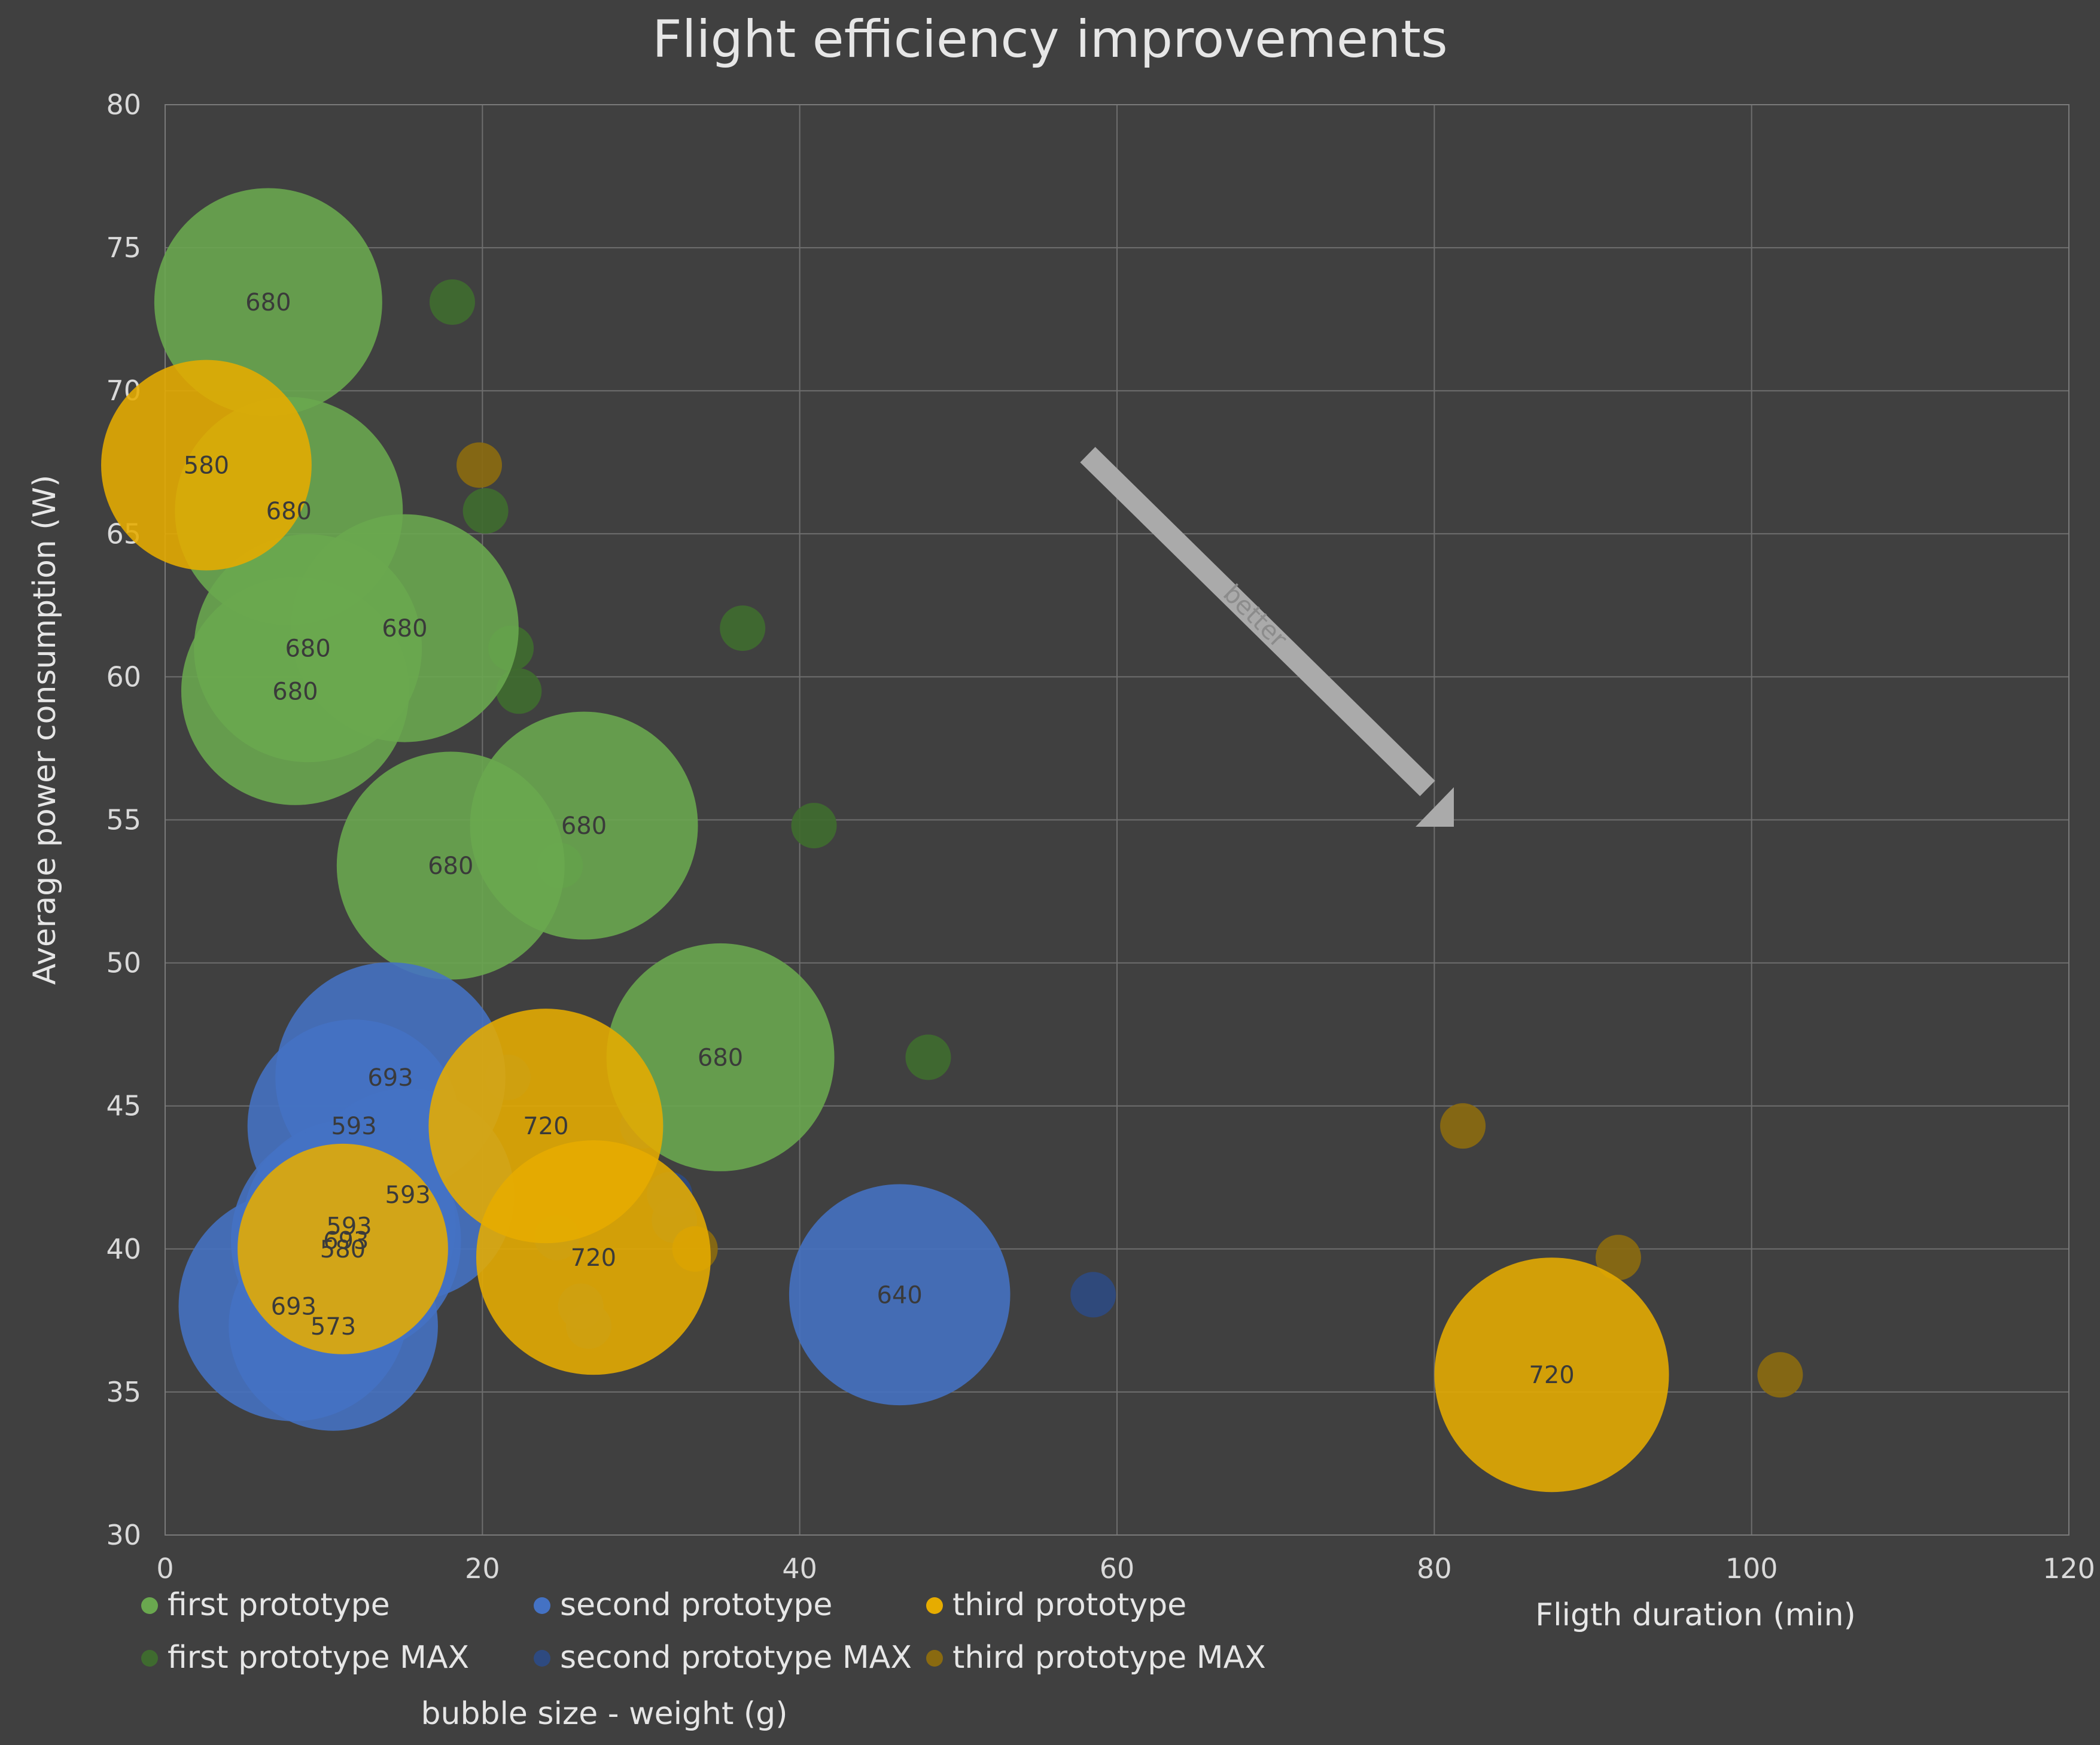 The height and width of the screenshot is (1745, 2100). Describe the element at coordinates (1695, 1615) in the screenshot. I see `x-axis-label: Fligth duration (min)` at that location.